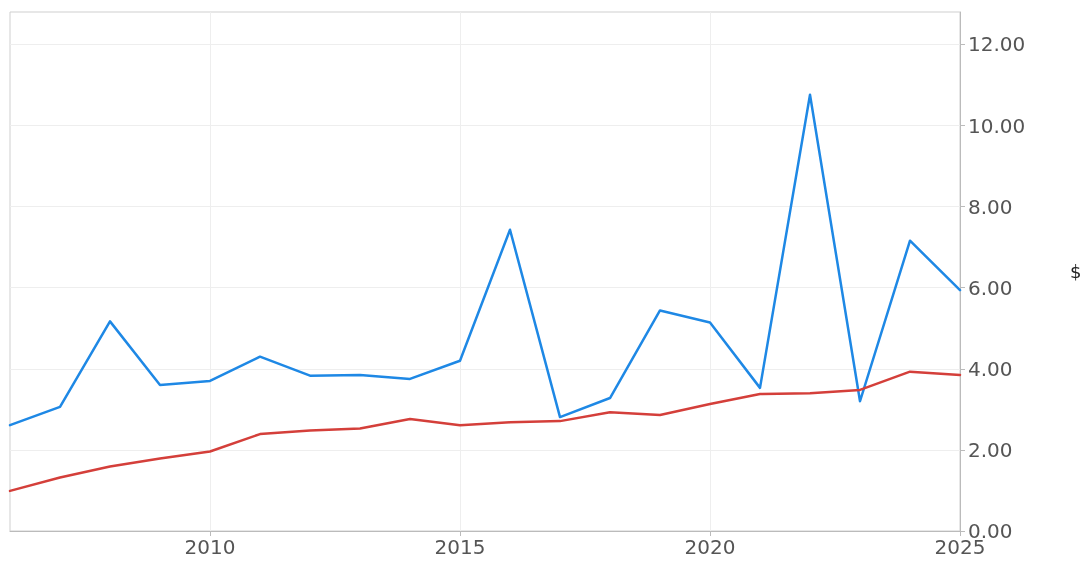 Image resolution: width=1091 pixels, height=564 pixels. Describe the element at coordinates (990, 449) in the screenshot. I see `y-tick-label: 2.00` at that location.